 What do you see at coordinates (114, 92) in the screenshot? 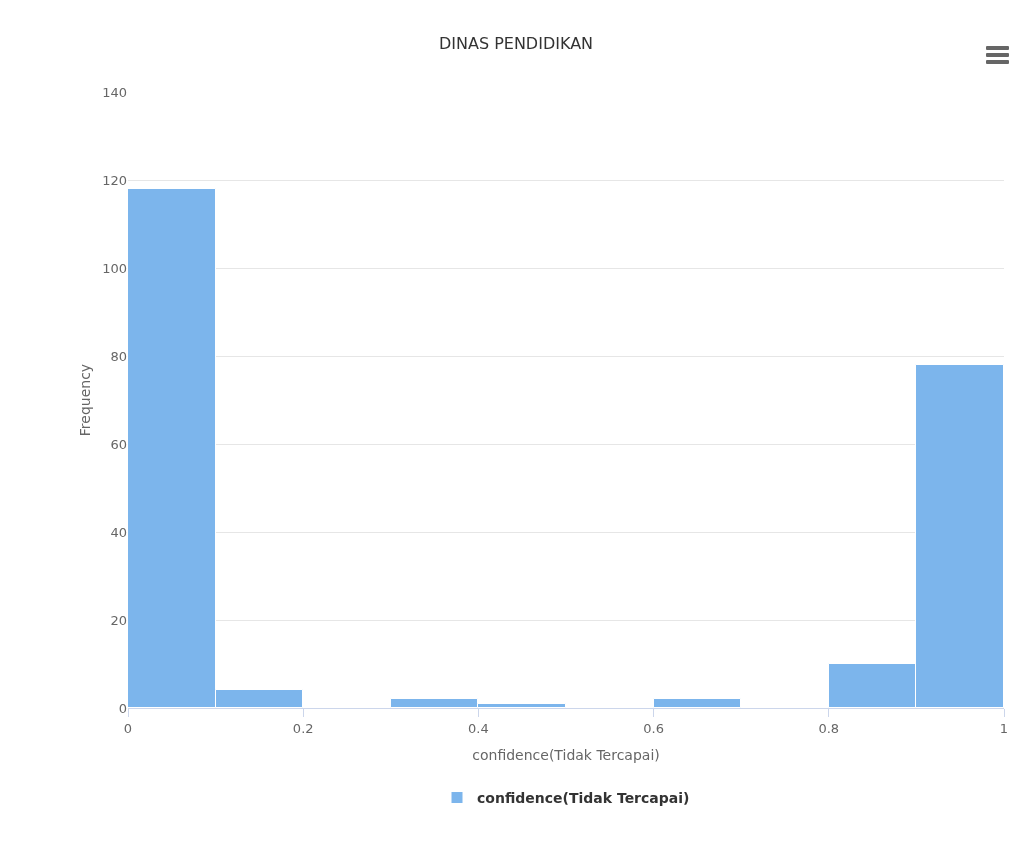
I see `y-tick-label: 140` at bounding box center [114, 92].